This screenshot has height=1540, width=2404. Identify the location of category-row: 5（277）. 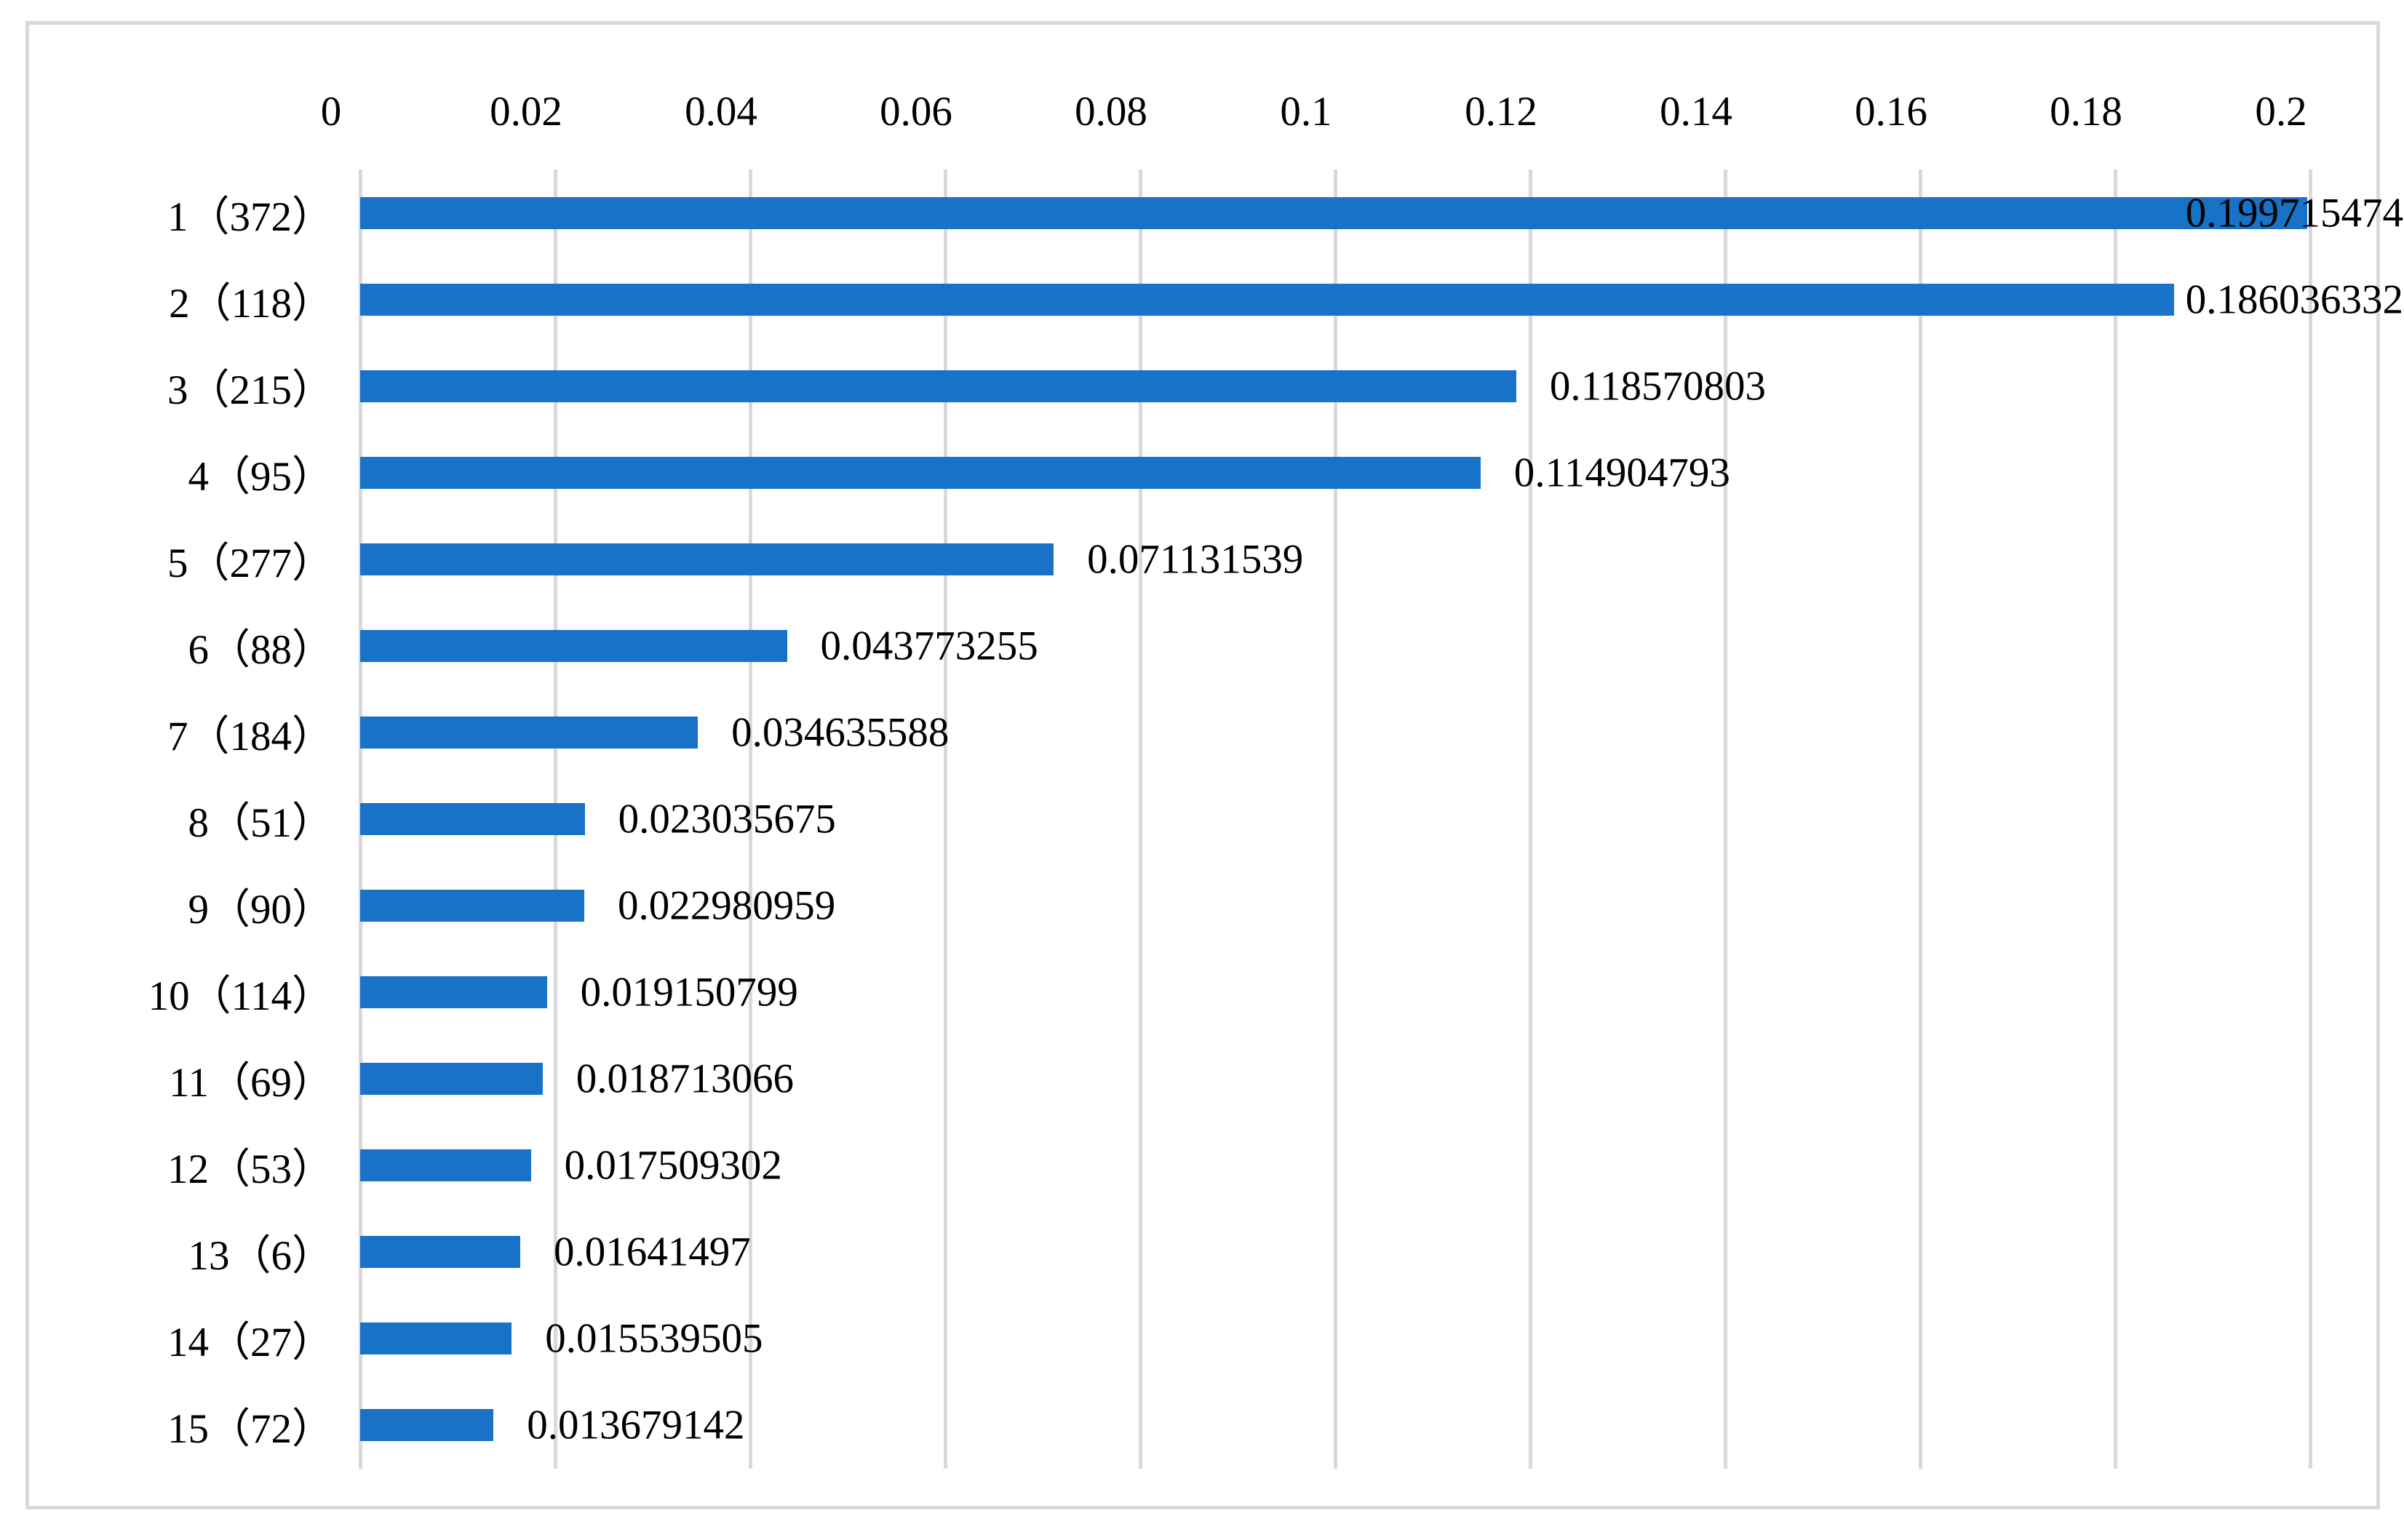
(203, 559).